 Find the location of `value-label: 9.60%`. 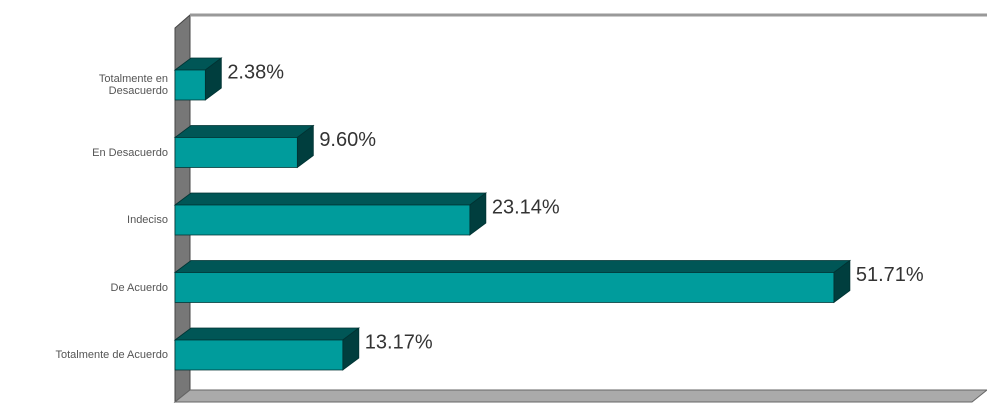

value-label: 9.60% is located at coordinates (347, 140).